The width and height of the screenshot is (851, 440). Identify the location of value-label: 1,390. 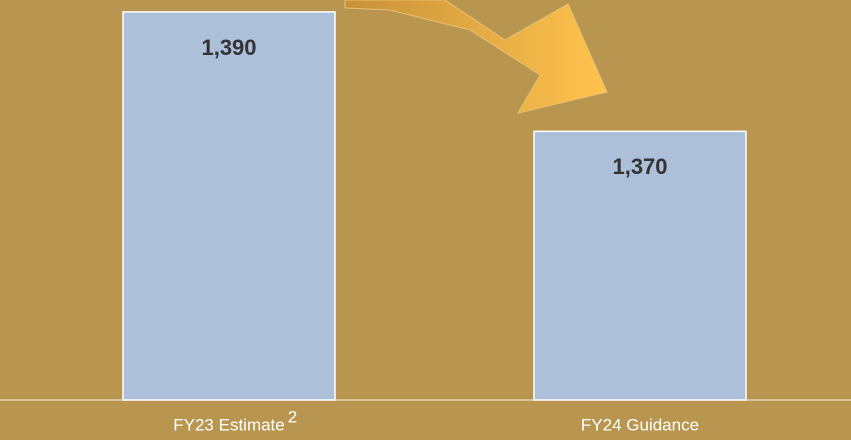
(228, 47).